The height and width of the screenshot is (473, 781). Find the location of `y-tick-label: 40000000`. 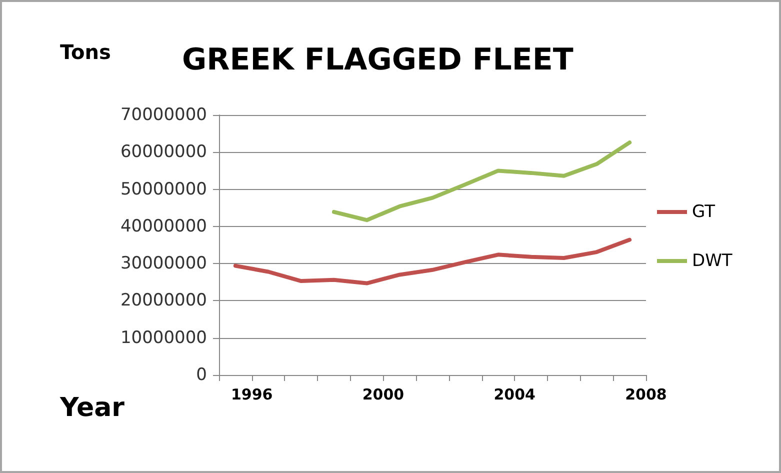

y-tick-label: 40000000 is located at coordinates (163, 226).